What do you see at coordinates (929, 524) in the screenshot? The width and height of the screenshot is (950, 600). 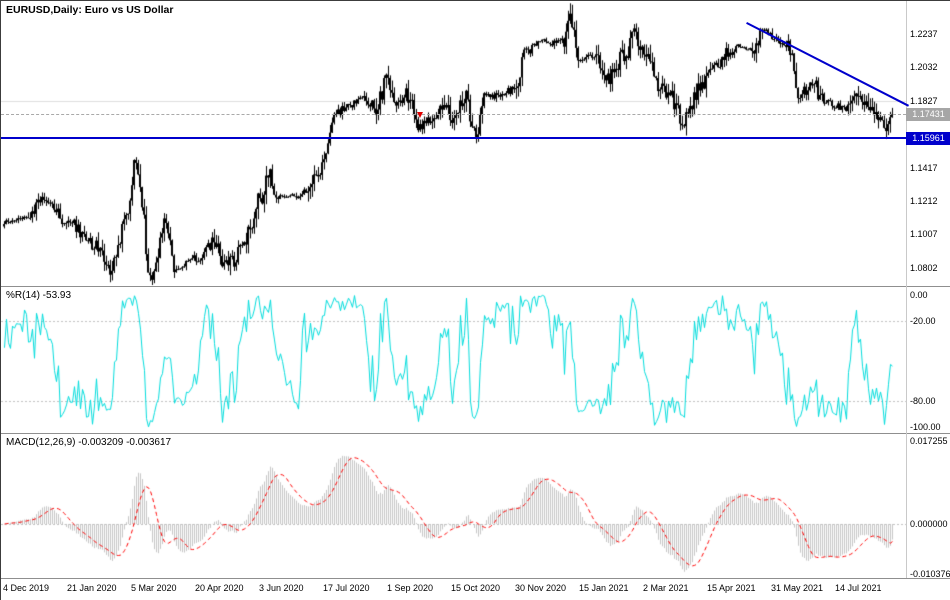 I see `macd-axis-label: 0.000000` at bounding box center [929, 524].